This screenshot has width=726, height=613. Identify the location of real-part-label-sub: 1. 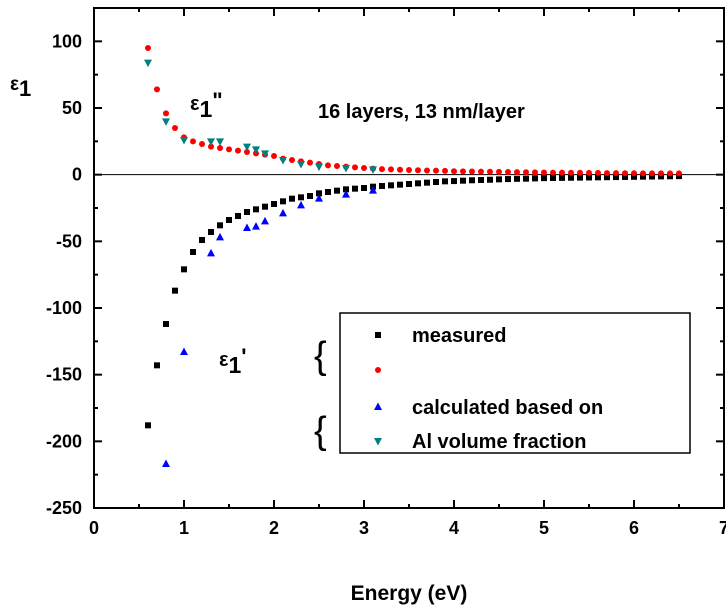
(235, 365).